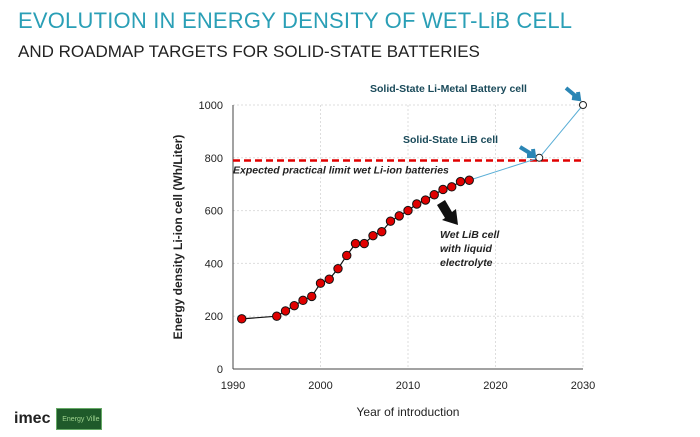  What do you see at coordinates (214, 317) in the screenshot?
I see `y-tick-label: 200` at bounding box center [214, 317].